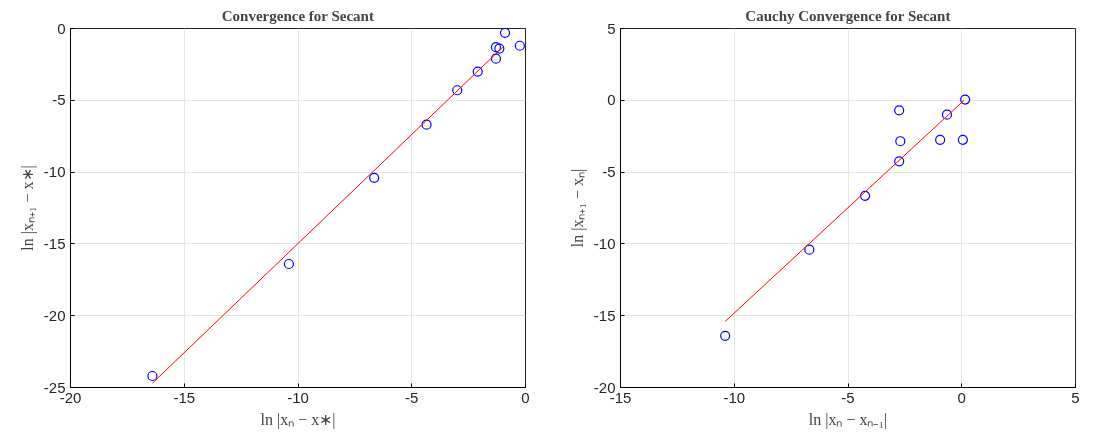  I want to click on x-tick-label: 5, so click(1075, 397).